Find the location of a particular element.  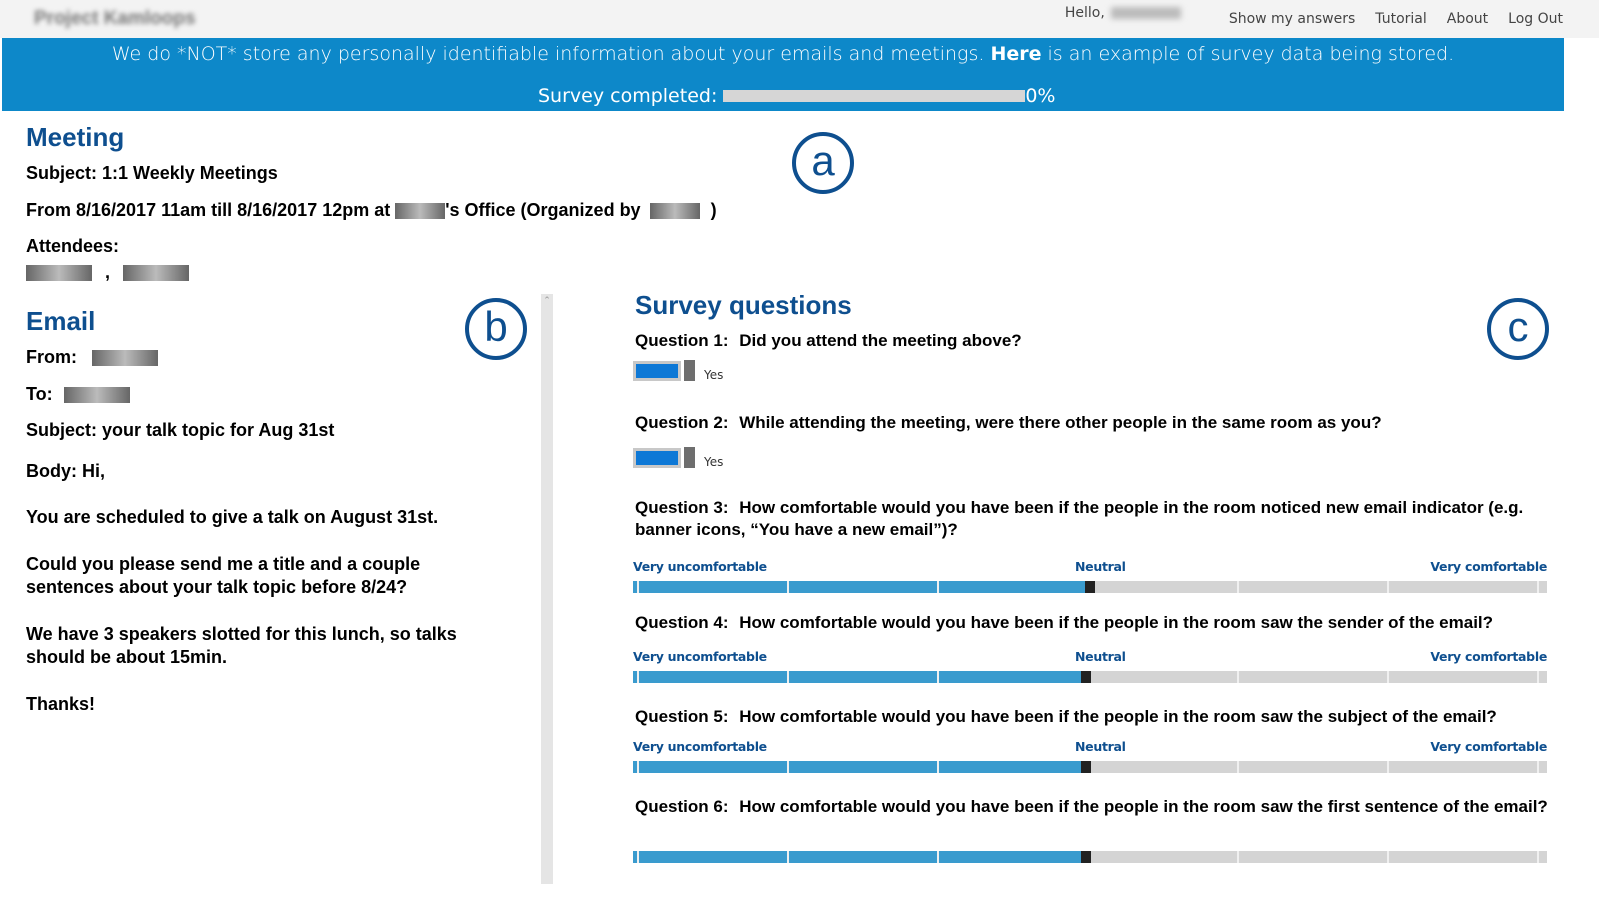

brand-logo: Project Kamloops is located at coordinates (115, 18).